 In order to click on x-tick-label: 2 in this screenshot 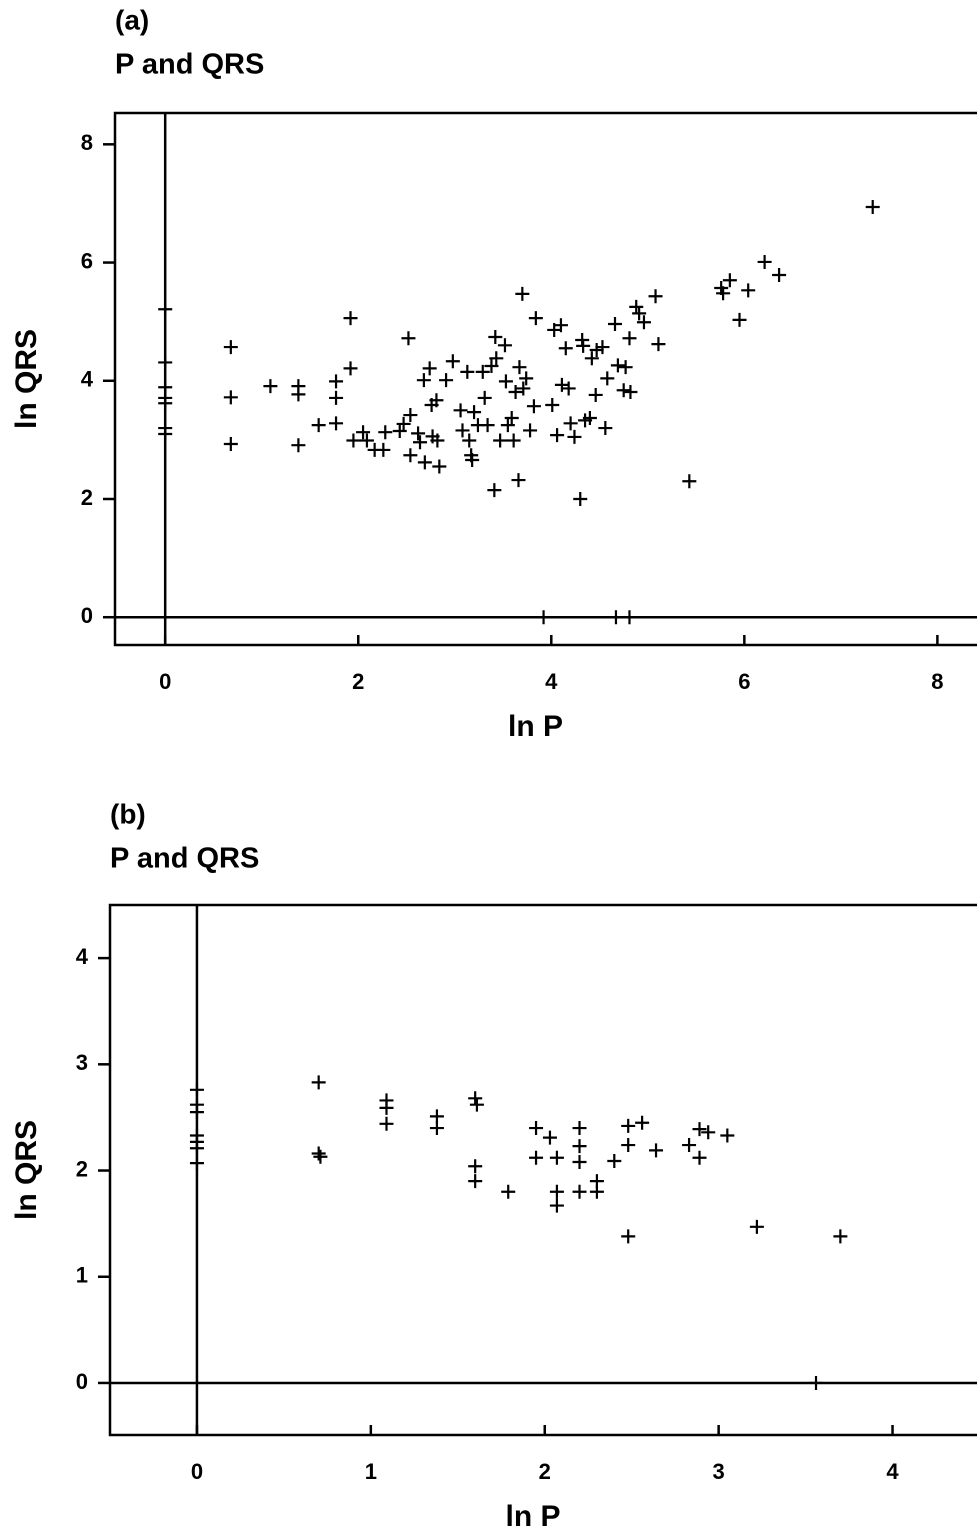, I will do `click(545, 1471)`.